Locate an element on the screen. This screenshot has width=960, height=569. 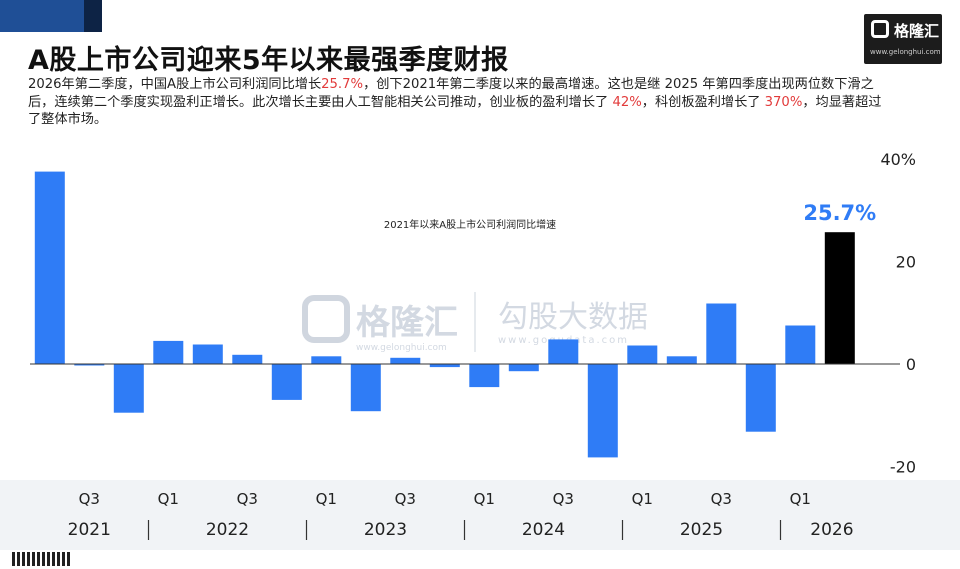
bar-2023Q3 is located at coordinates (405, 360).